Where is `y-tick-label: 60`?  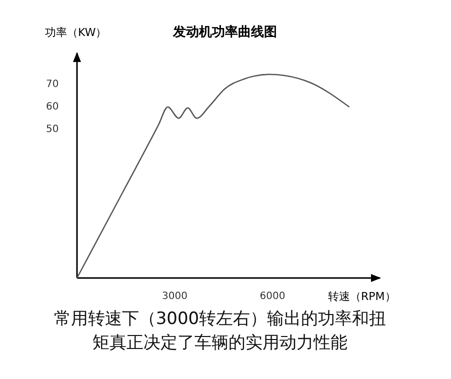
y-tick-label: 60 is located at coordinates (52, 107).